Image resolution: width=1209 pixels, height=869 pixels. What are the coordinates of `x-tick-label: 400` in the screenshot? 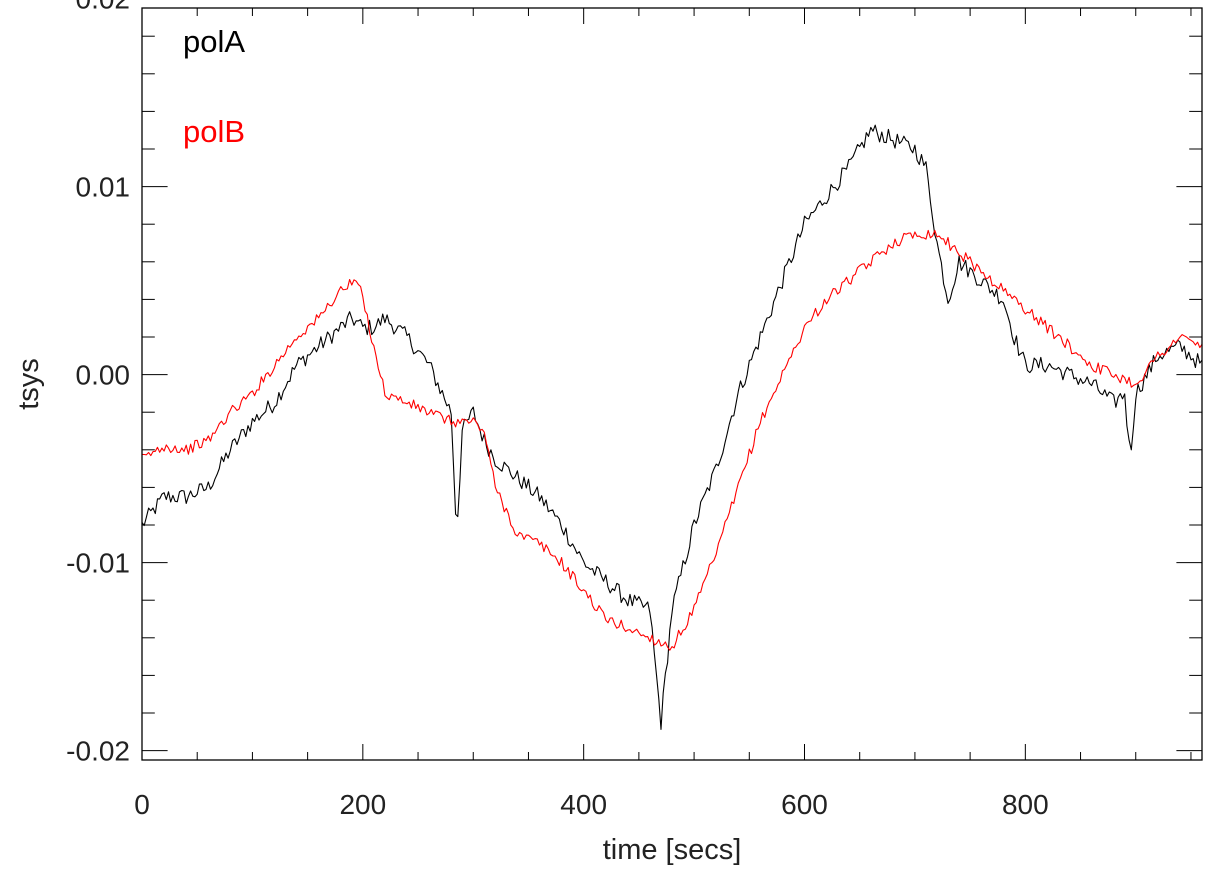 It's located at (583, 804).